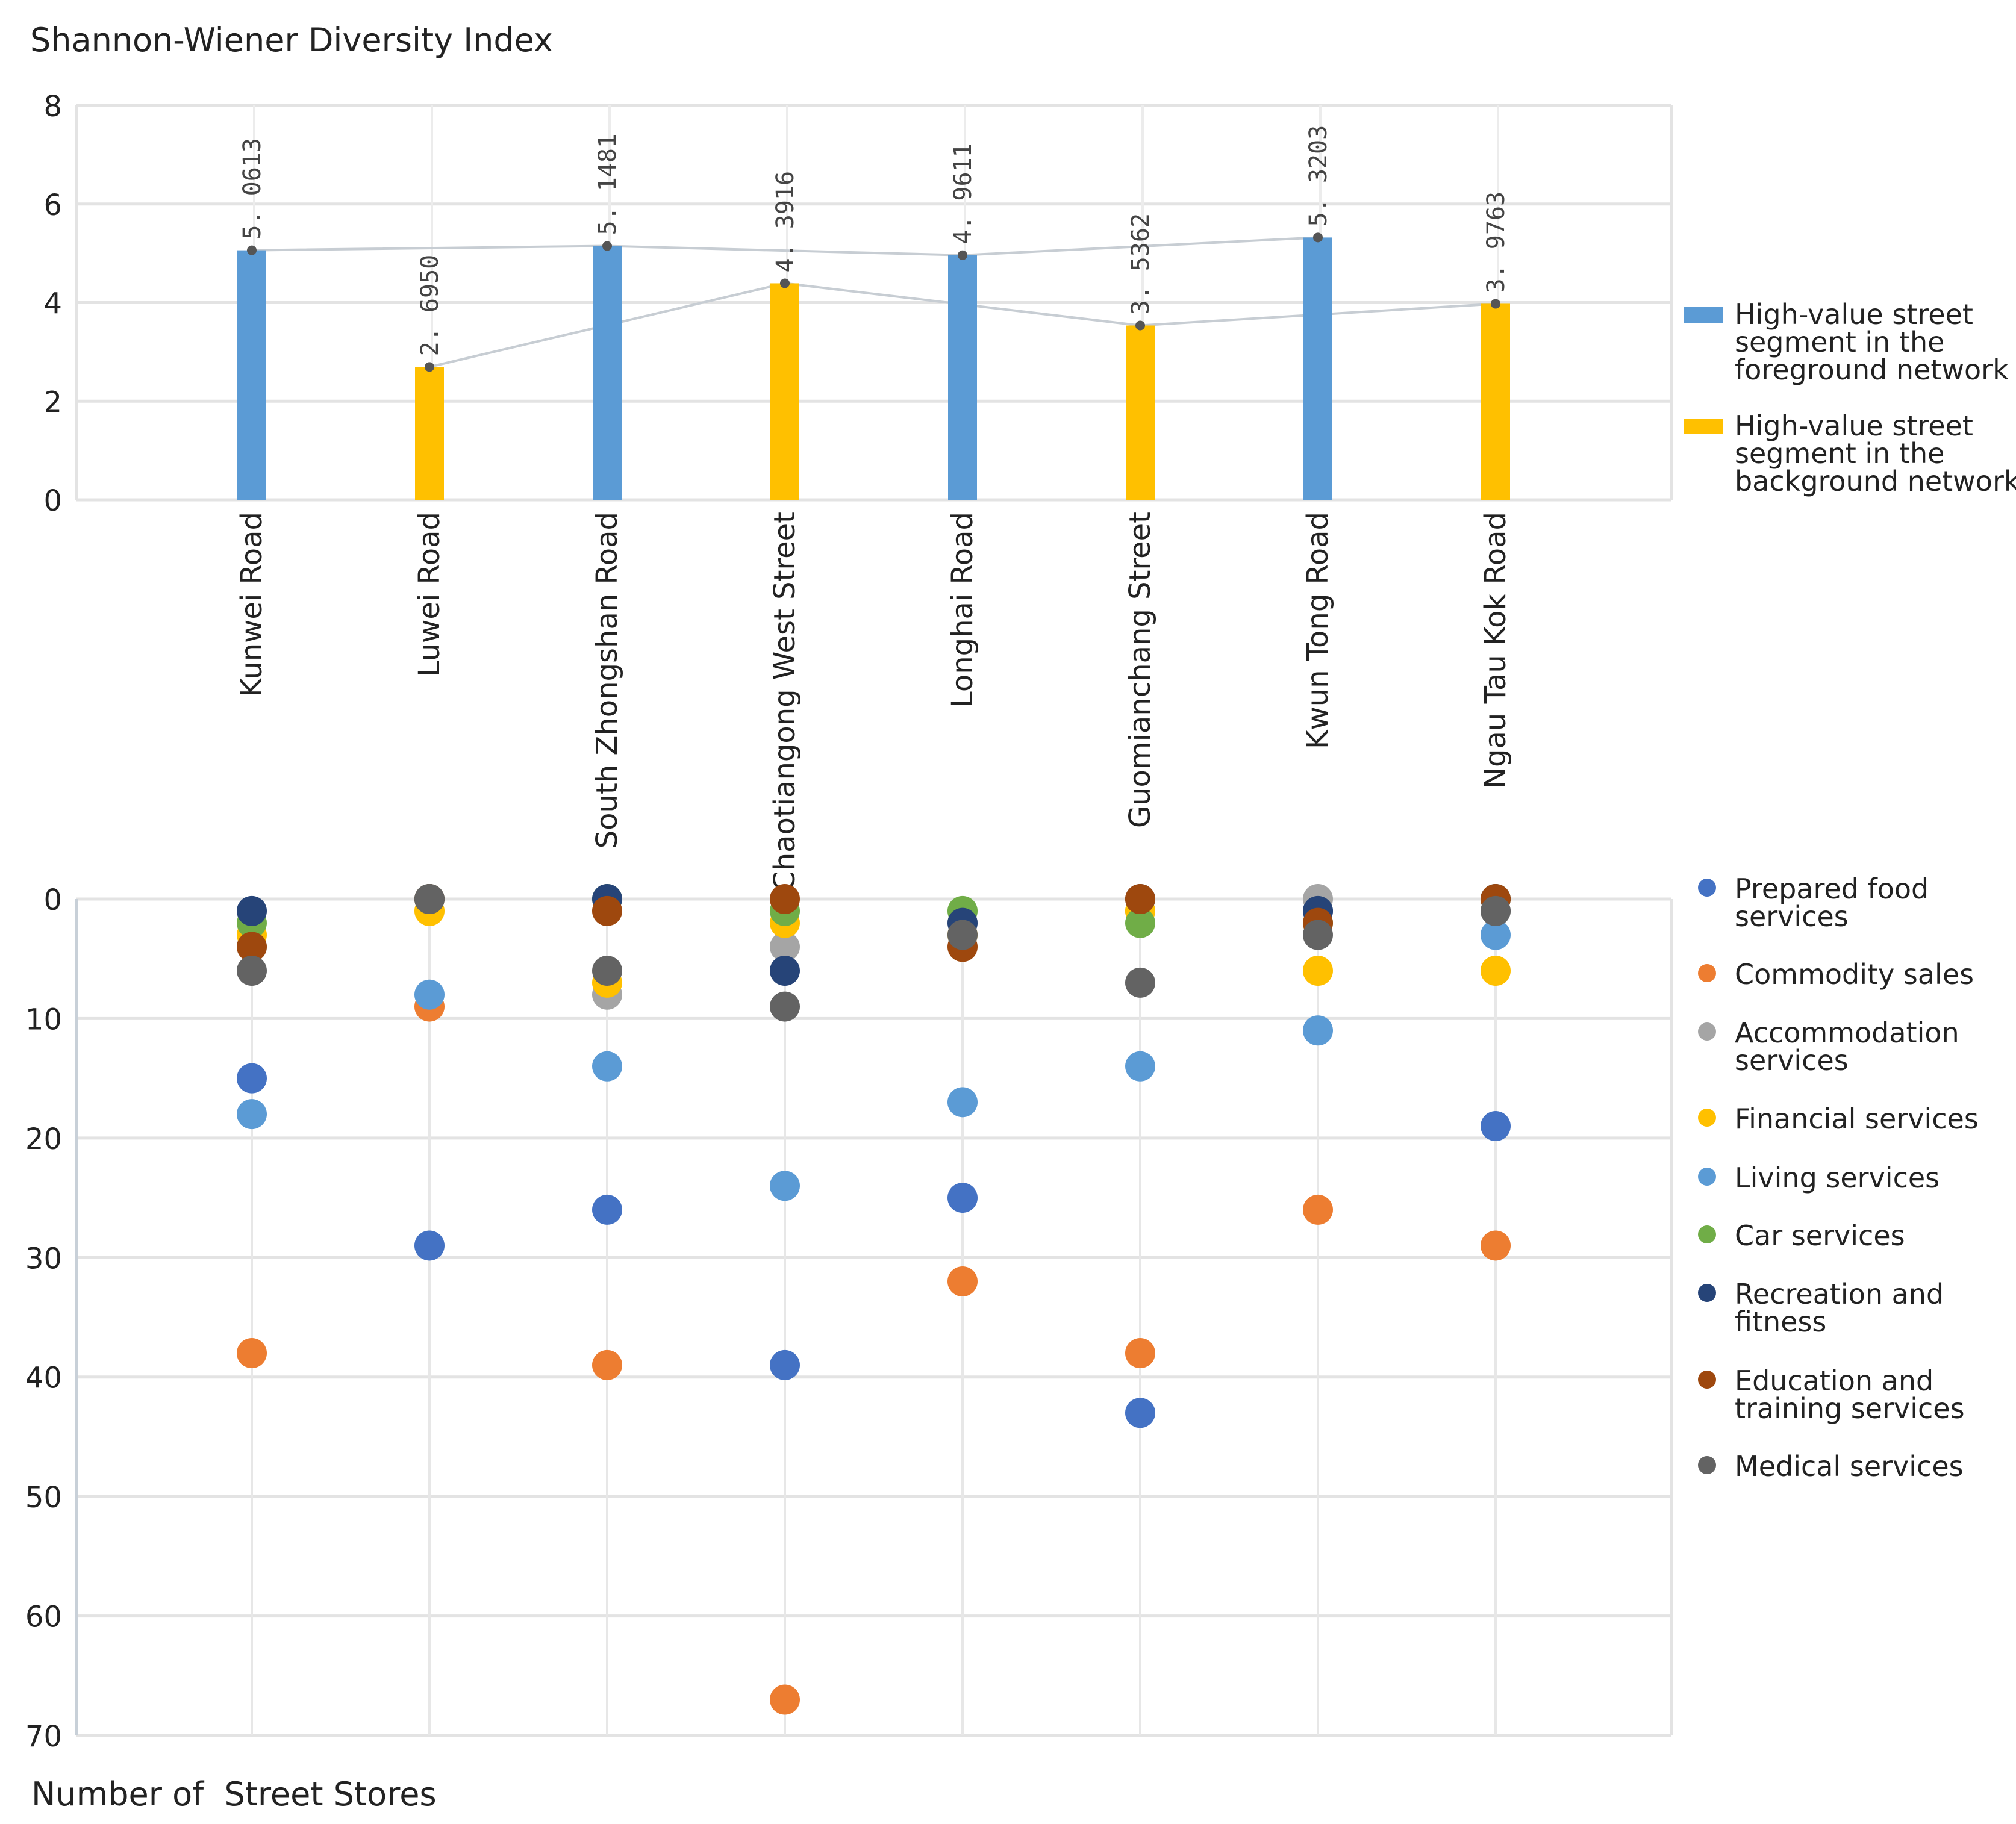 The image size is (2016, 1824). I want to click on legend-label-foreground: segment in the, so click(1840, 342).